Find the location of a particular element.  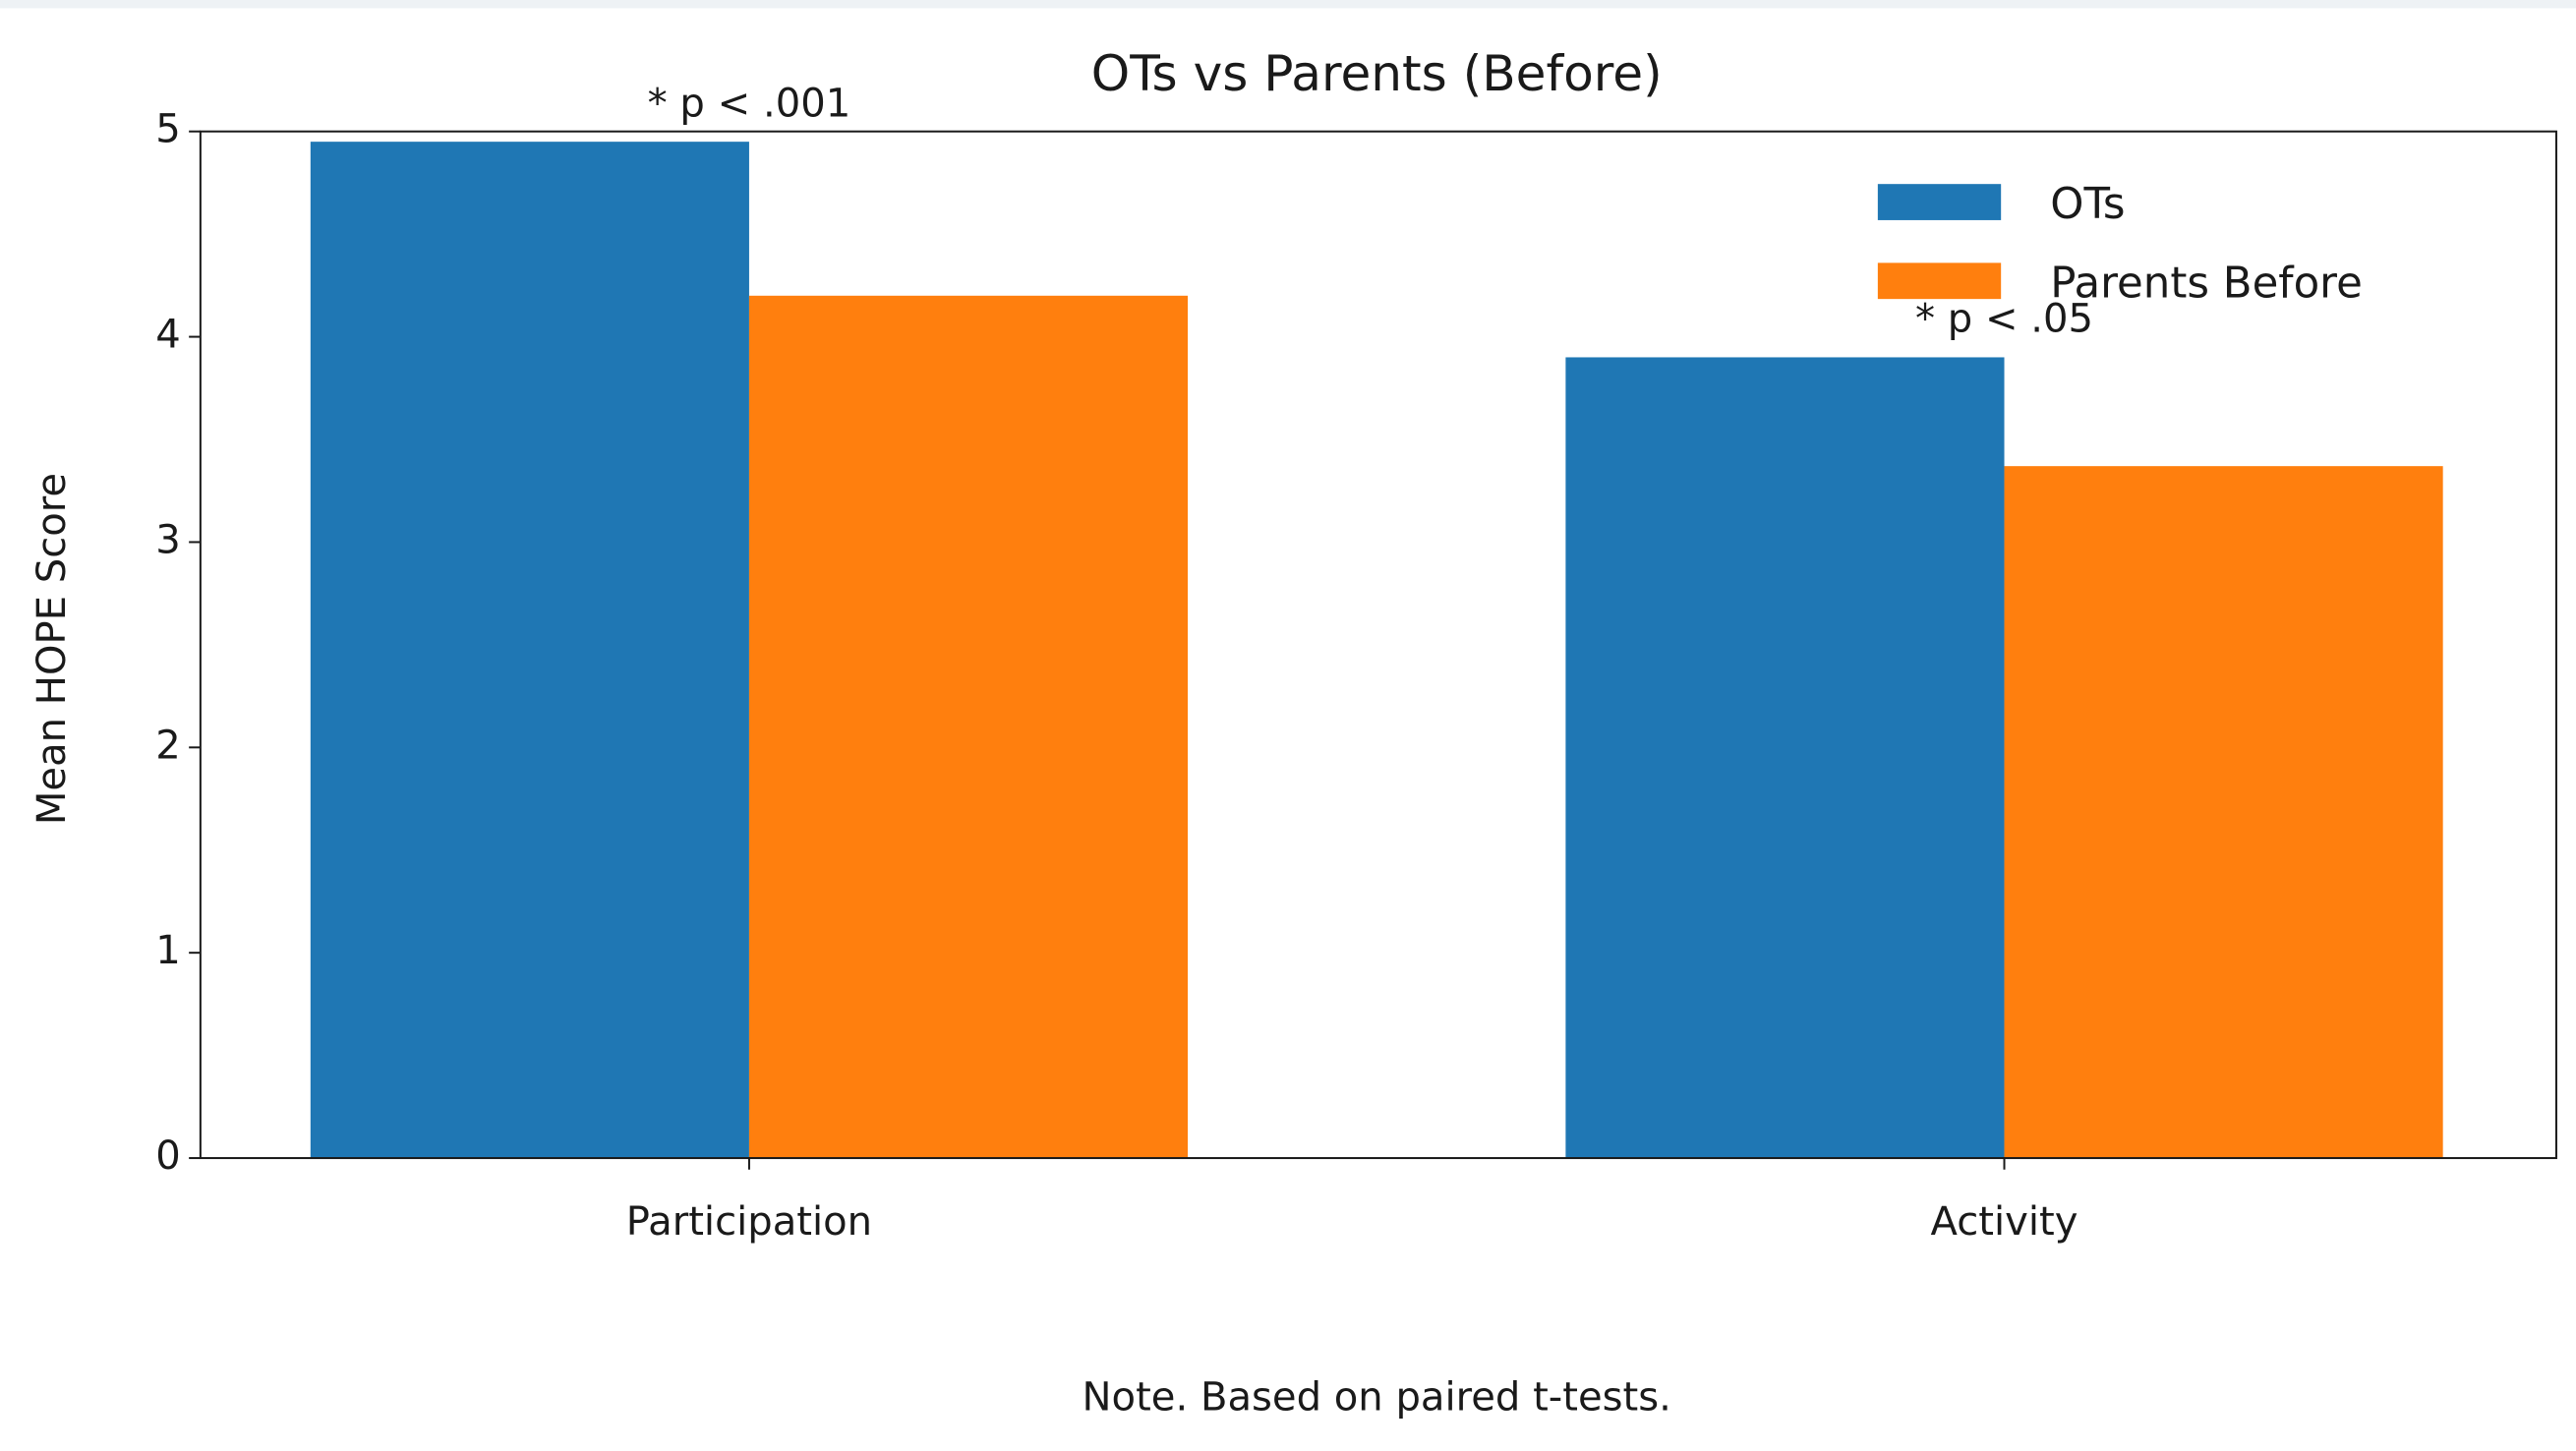

y-tick-label: 0 is located at coordinates (168, 1156).